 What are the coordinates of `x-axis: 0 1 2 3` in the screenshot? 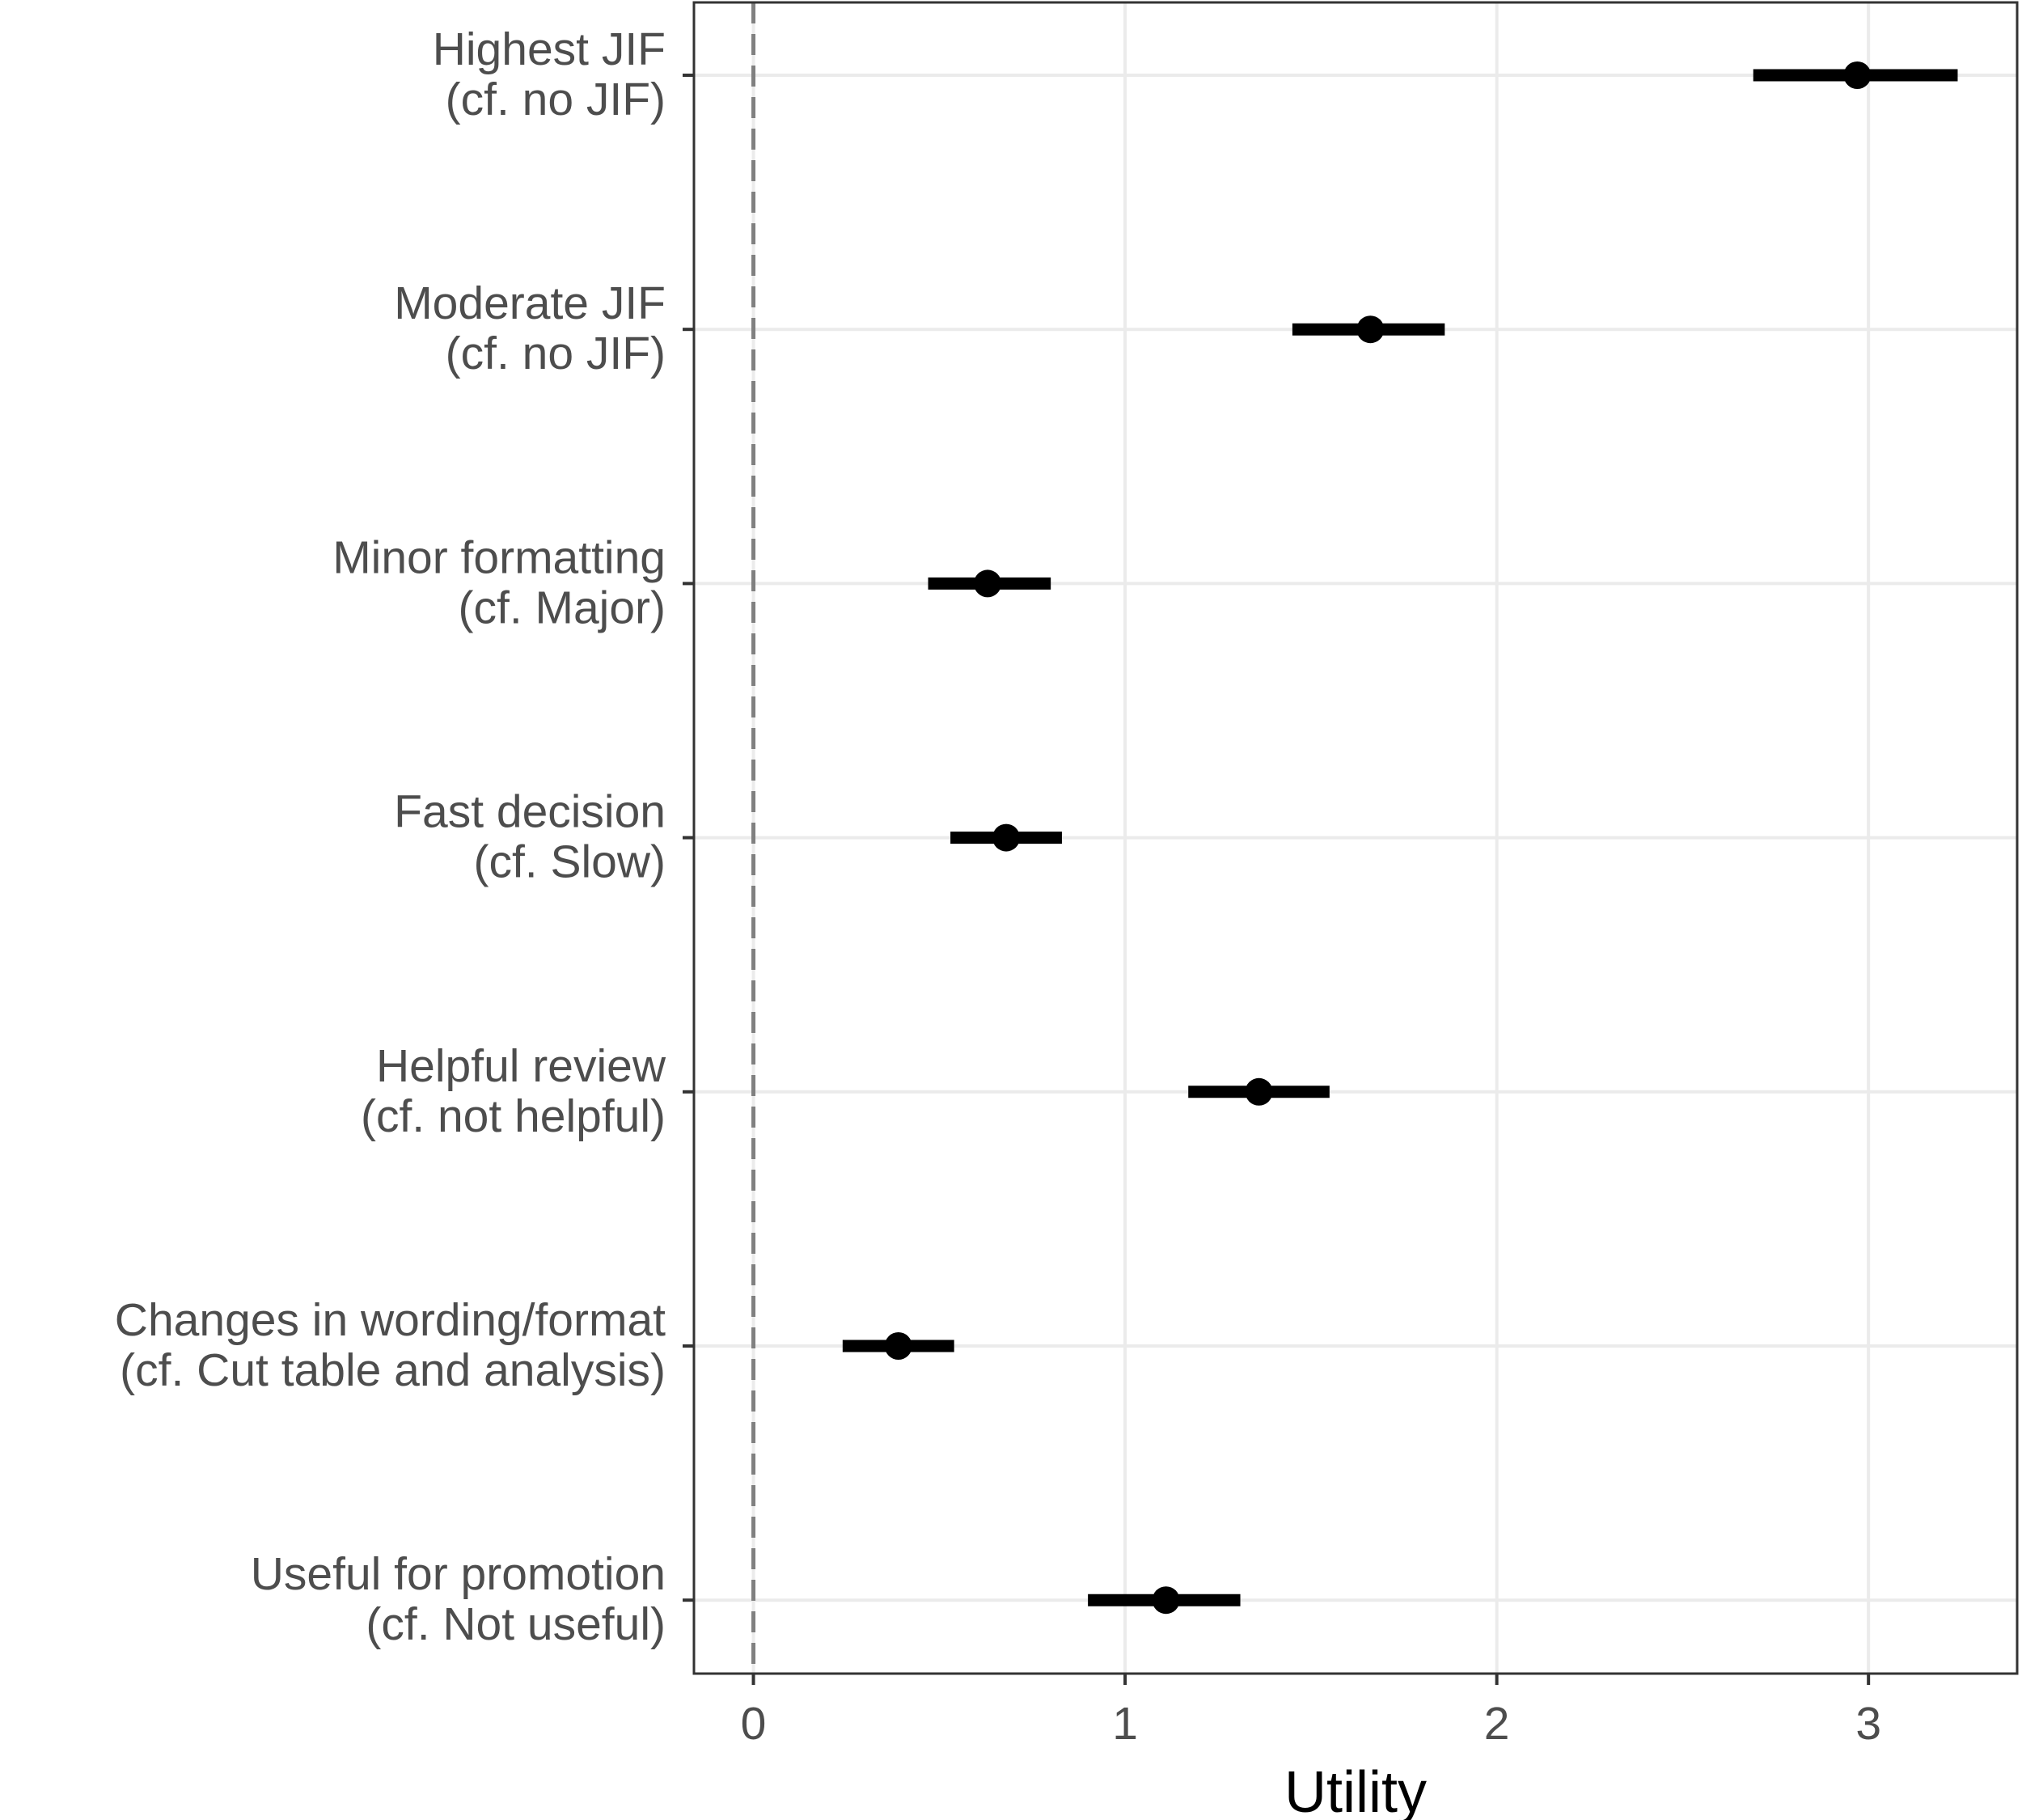 It's located at (1311, 1712).